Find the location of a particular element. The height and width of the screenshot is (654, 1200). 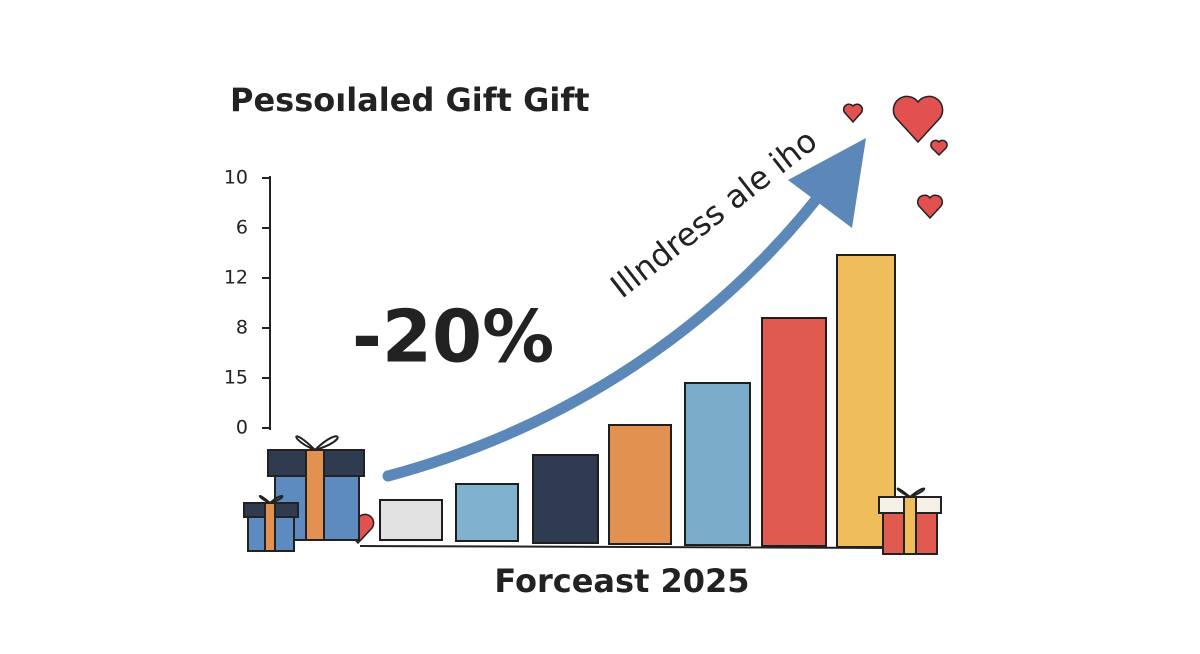

y-axis: 10 6 12 8 15 0 is located at coordinates (247, 303).